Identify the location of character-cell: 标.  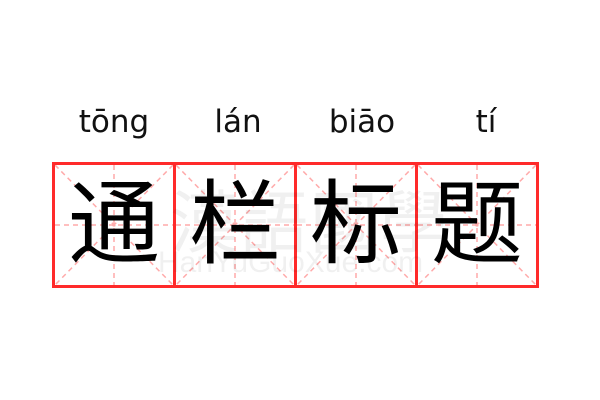
(356, 225).